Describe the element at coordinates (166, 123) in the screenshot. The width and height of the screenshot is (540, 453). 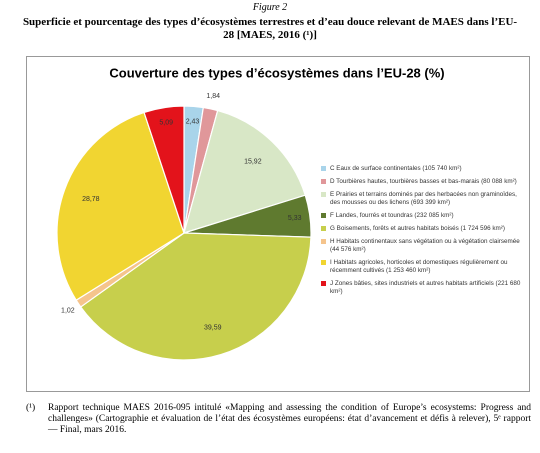
I see `value-label: 5,09` at that location.